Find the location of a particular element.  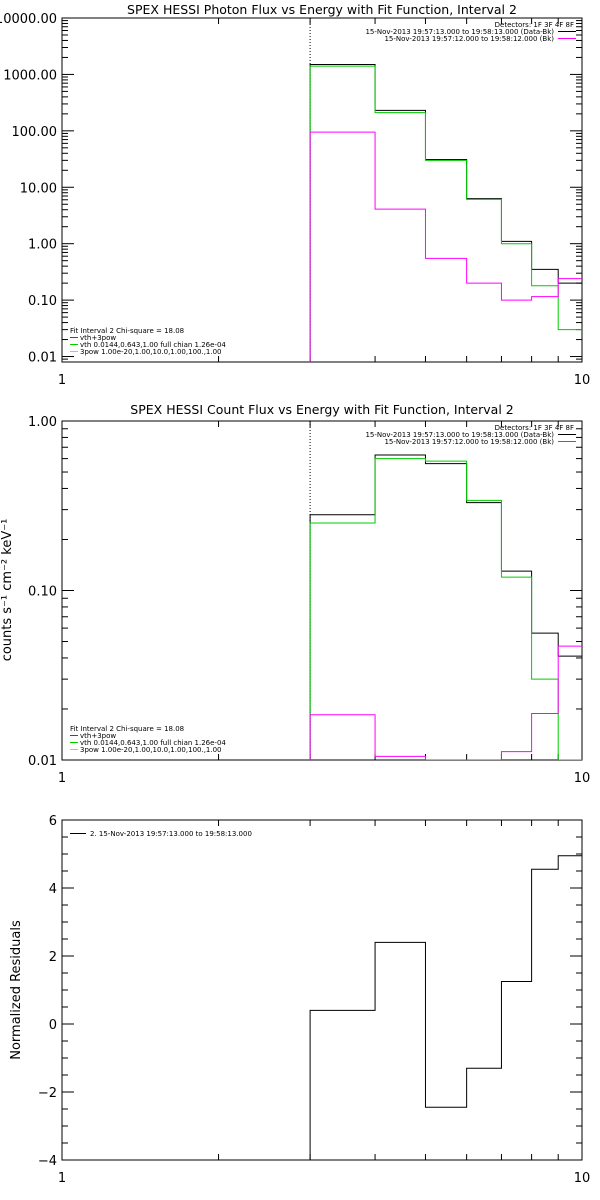

y-tick-label: 100.00 is located at coordinates (35, 132).